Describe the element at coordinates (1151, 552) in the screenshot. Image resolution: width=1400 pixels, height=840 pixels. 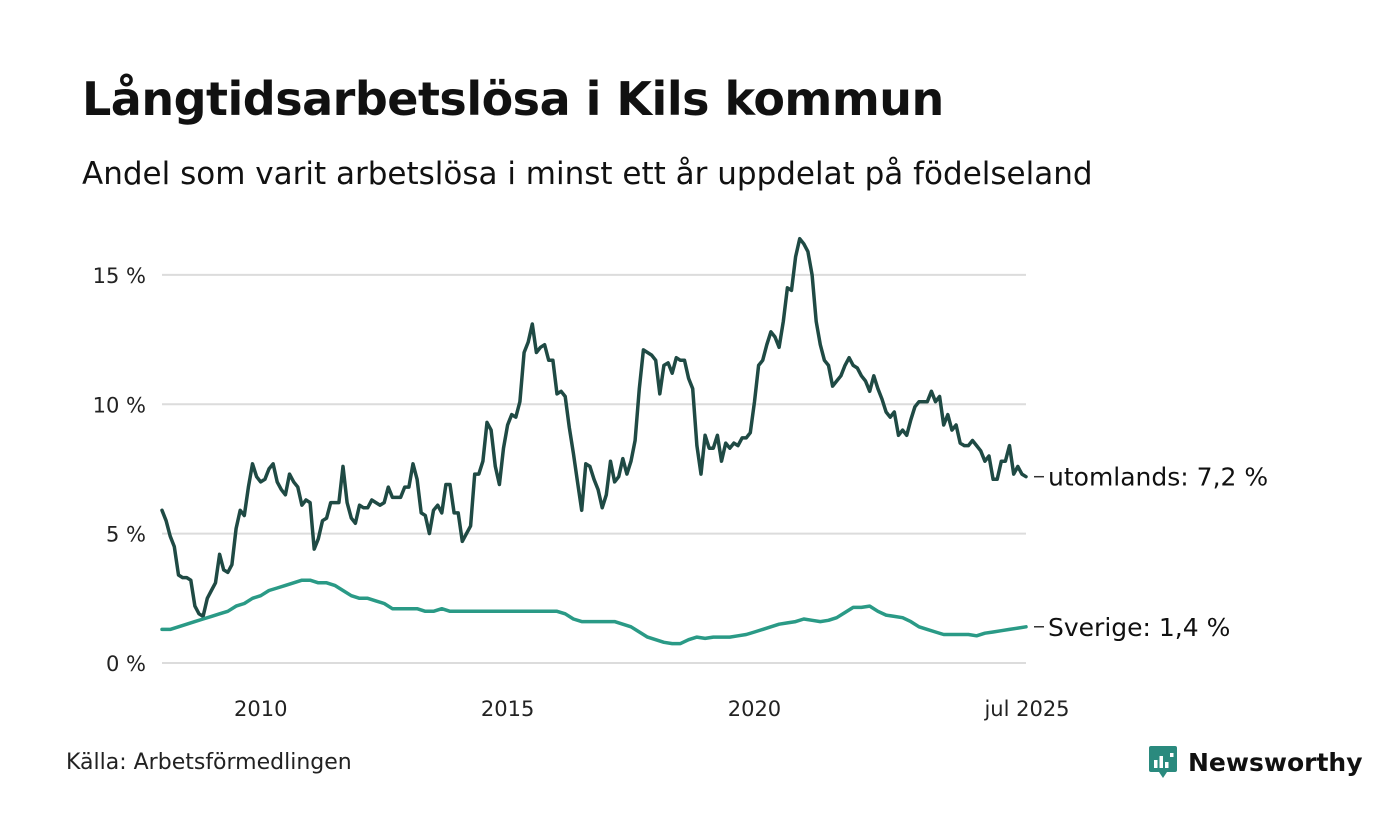
I see `series-end-labels: utomlands: 7,2 % Sverige: 1,4 %` at that location.